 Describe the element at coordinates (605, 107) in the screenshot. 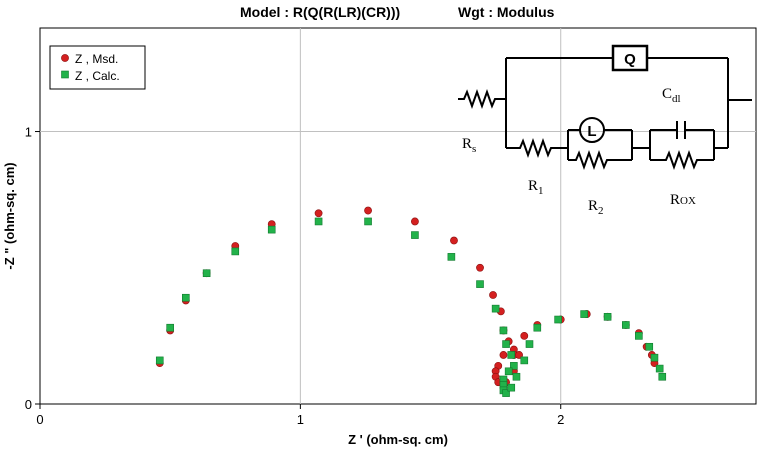

I see `equivalent-circuit` at that location.